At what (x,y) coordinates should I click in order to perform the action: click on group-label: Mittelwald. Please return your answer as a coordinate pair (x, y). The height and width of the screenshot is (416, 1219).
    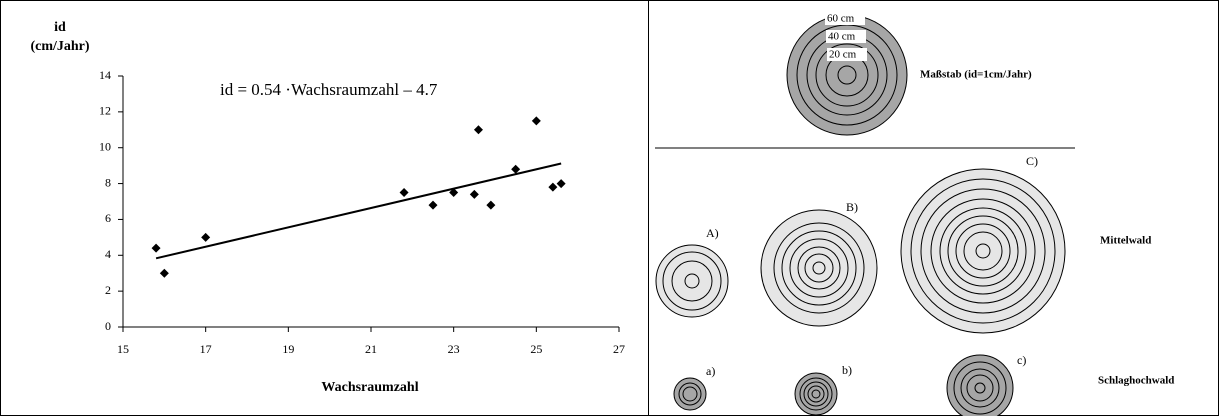
    Looking at the image, I should click on (1125, 241).